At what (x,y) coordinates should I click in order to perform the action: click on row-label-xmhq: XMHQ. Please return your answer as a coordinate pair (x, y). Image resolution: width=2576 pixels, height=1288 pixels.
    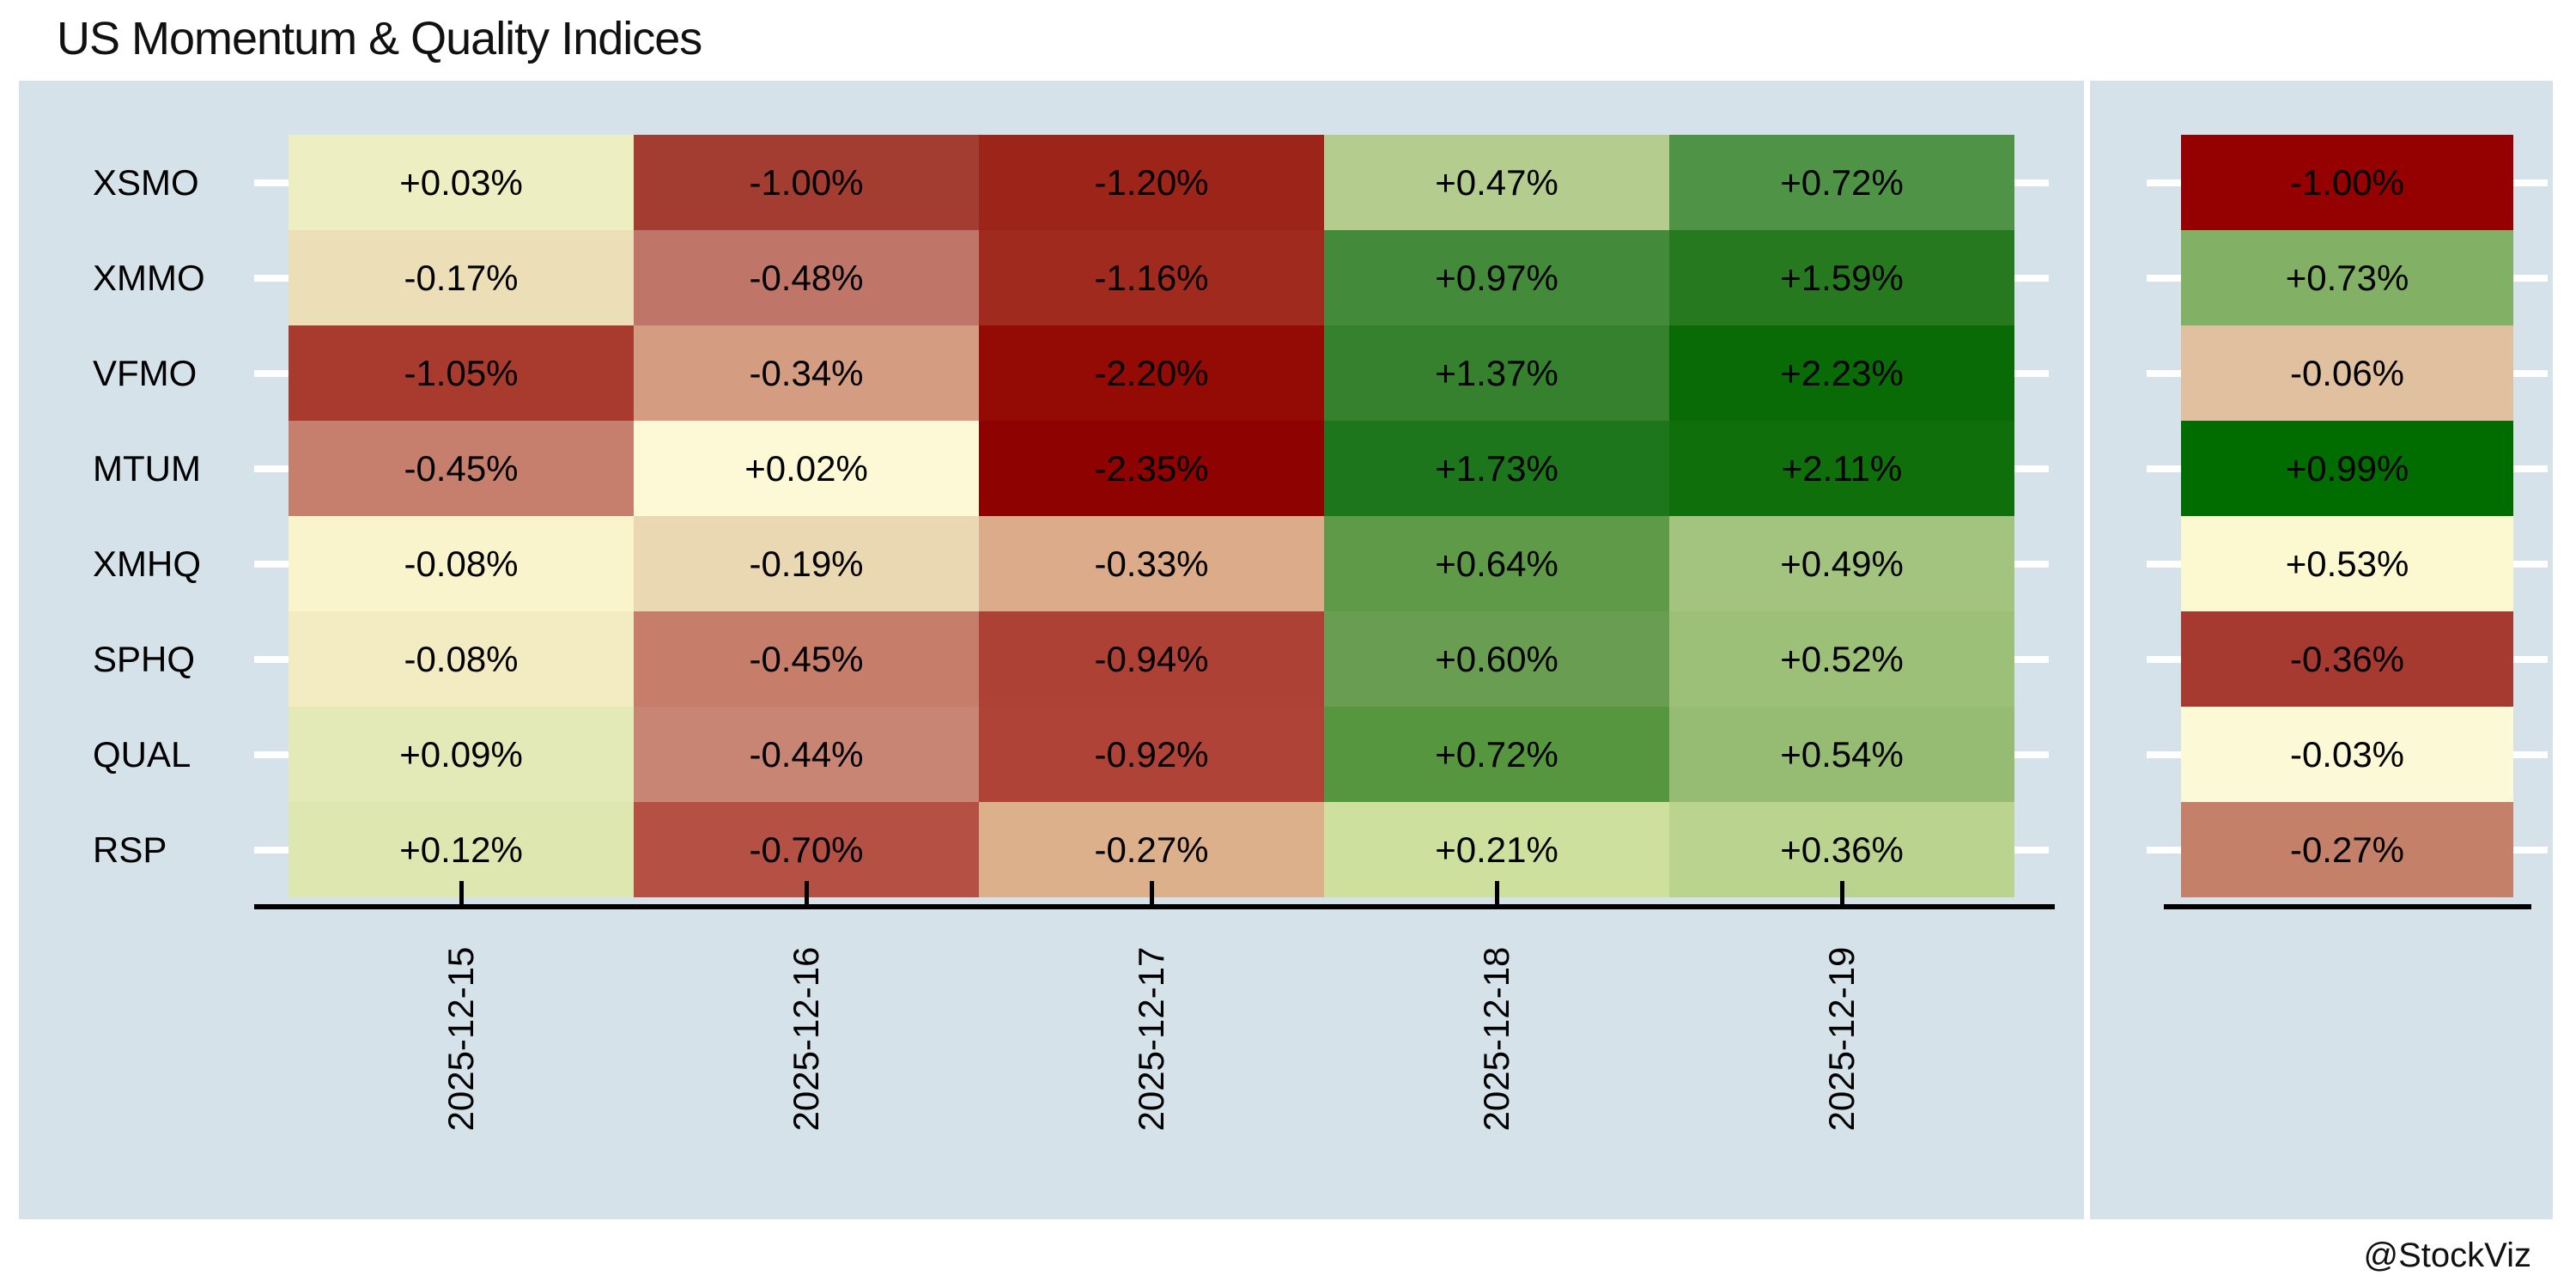
    Looking at the image, I should click on (147, 563).